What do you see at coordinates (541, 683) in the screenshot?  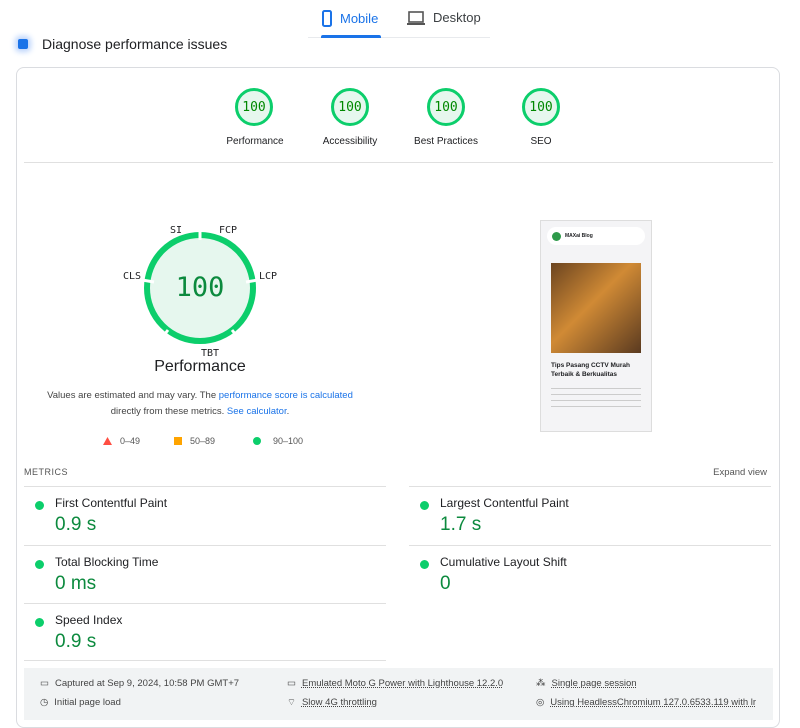 I see `session-icon: ⁂` at bounding box center [541, 683].